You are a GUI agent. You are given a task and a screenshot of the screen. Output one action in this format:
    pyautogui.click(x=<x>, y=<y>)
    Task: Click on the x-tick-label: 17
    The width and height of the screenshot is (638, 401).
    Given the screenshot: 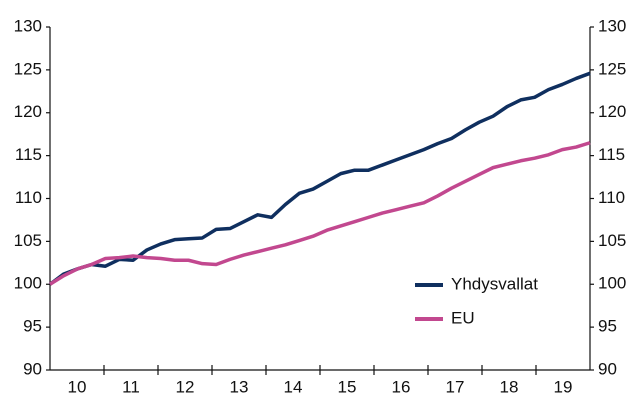 What is the action you would take?
    pyautogui.click(x=455, y=386)
    